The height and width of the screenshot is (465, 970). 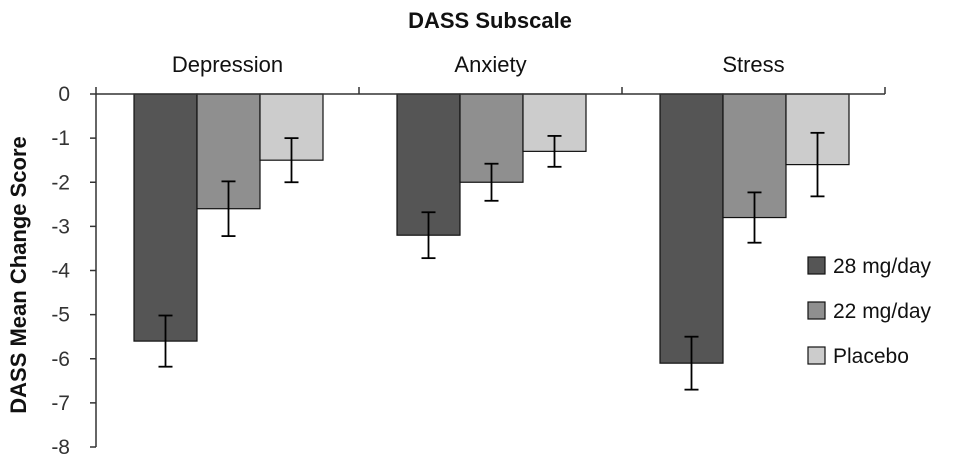 What do you see at coordinates (871, 356) in the screenshot?
I see `legend-label-2: Placebo` at bounding box center [871, 356].